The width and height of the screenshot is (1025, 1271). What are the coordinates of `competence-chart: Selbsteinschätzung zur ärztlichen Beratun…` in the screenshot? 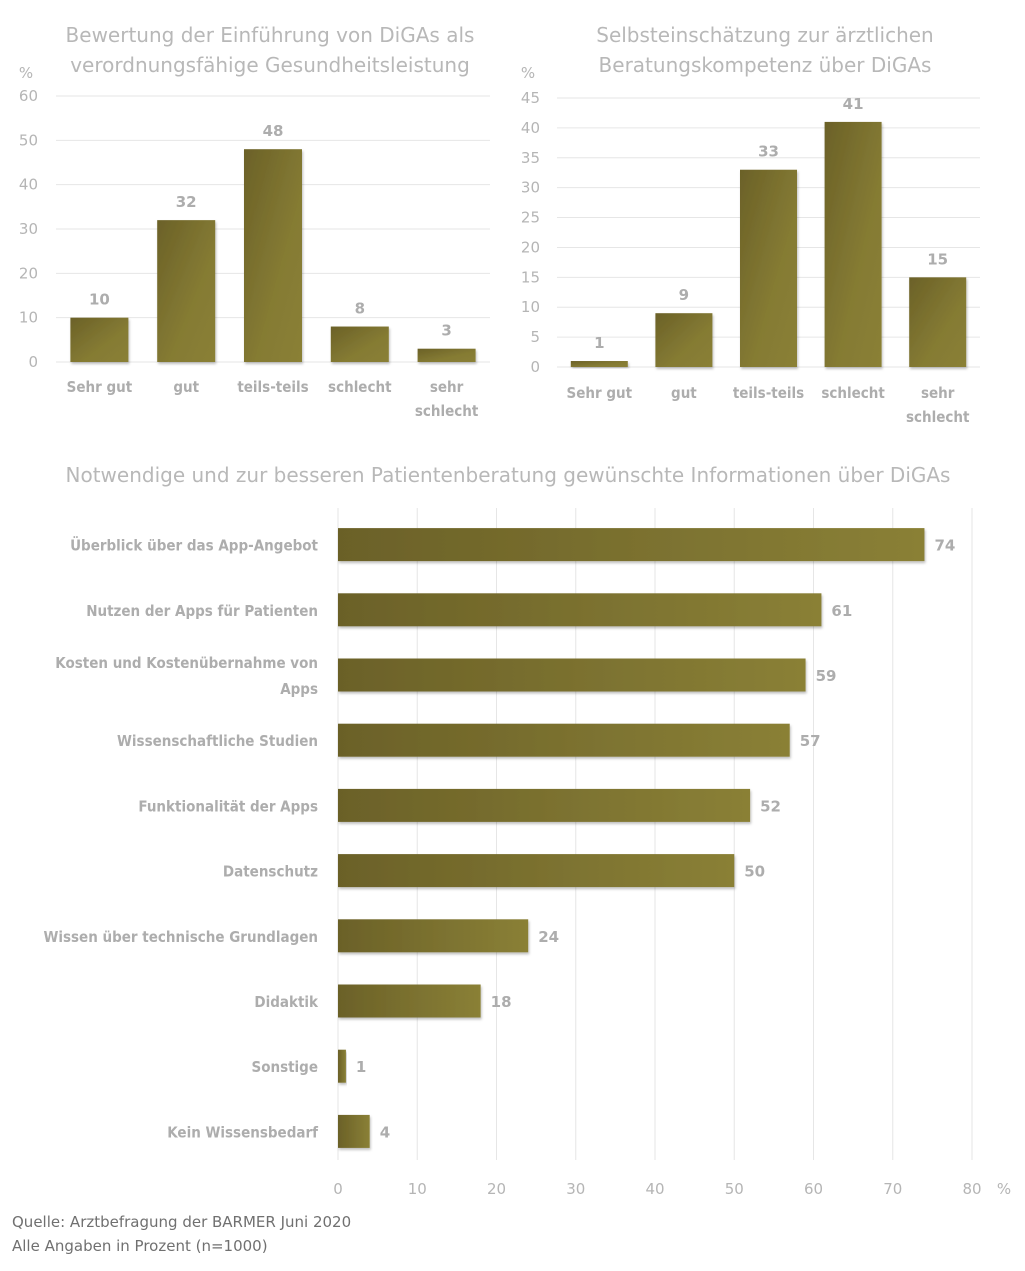 It's located at (750, 224).